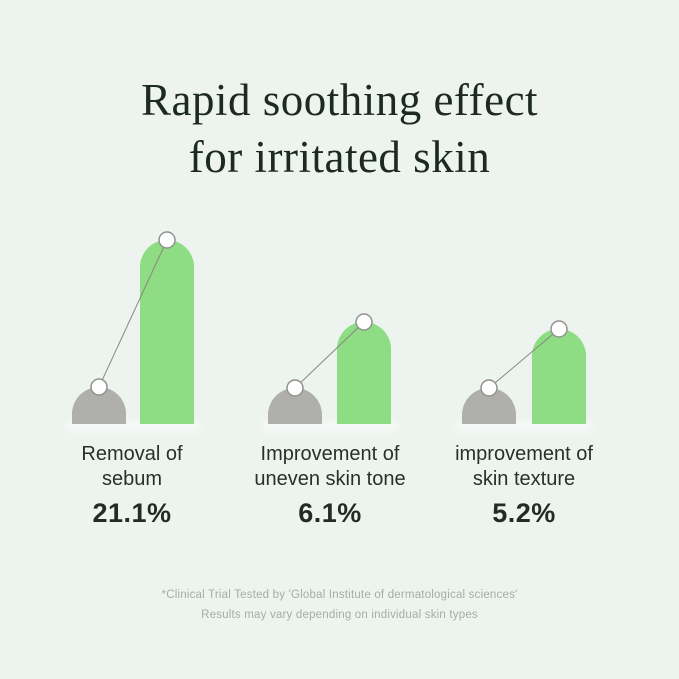  Describe the element at coordinates (339, 157) in the screenshot. I see `page-title-line-2: for irritated skin` at that location.